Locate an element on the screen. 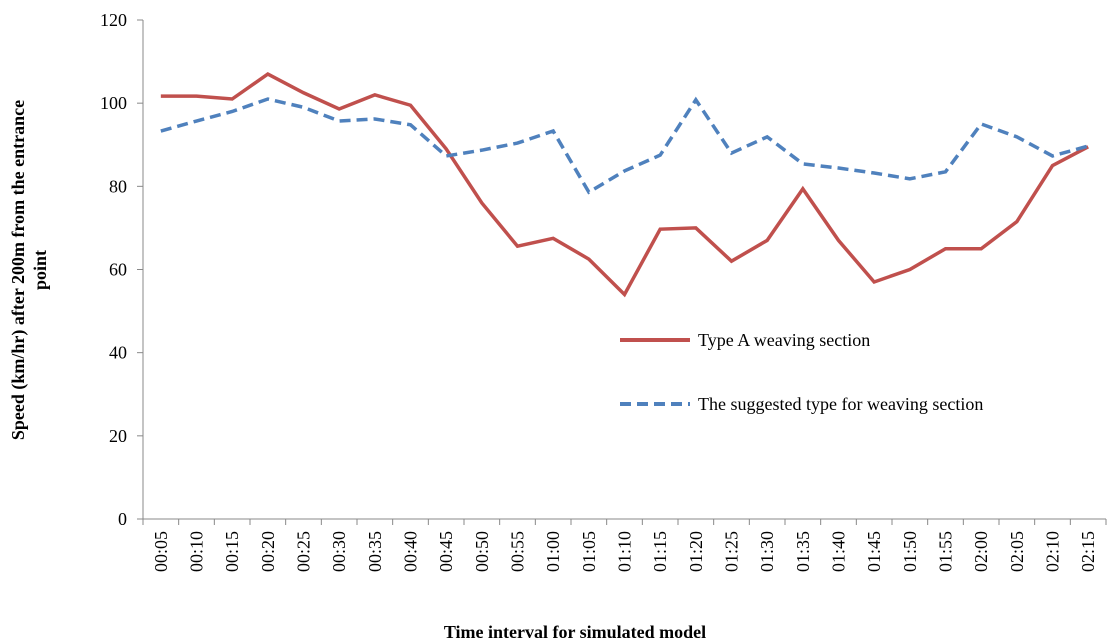 This screenshot has height=644, width=1110. y-tick-label: 60 is located at coordinates (118, 270).